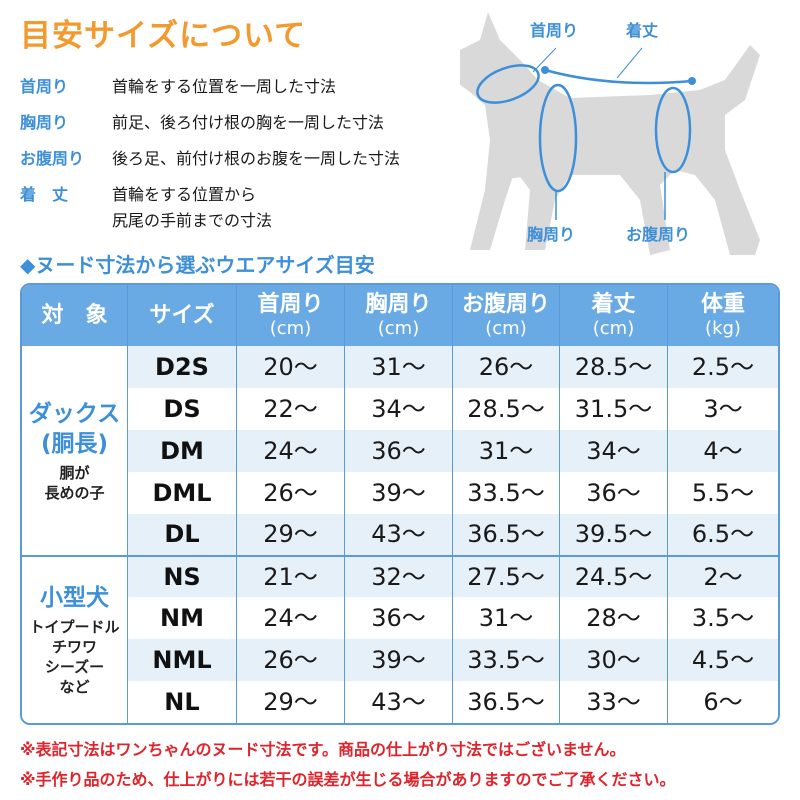 This screenshot has width=800, height=800. Describe the element at coordinates (614, 576) in the screenshot. I see `value-cell: 24.5〜` at that location.